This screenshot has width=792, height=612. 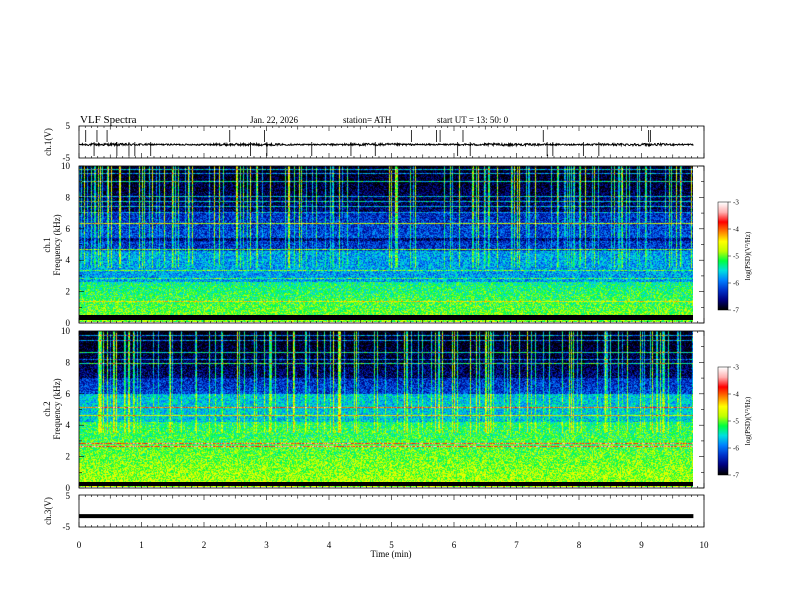 What do you see at coordinates (391, 554) in the screenshot?
I see `x-axis-label: Time (min)` at bounding box center [391, 554].